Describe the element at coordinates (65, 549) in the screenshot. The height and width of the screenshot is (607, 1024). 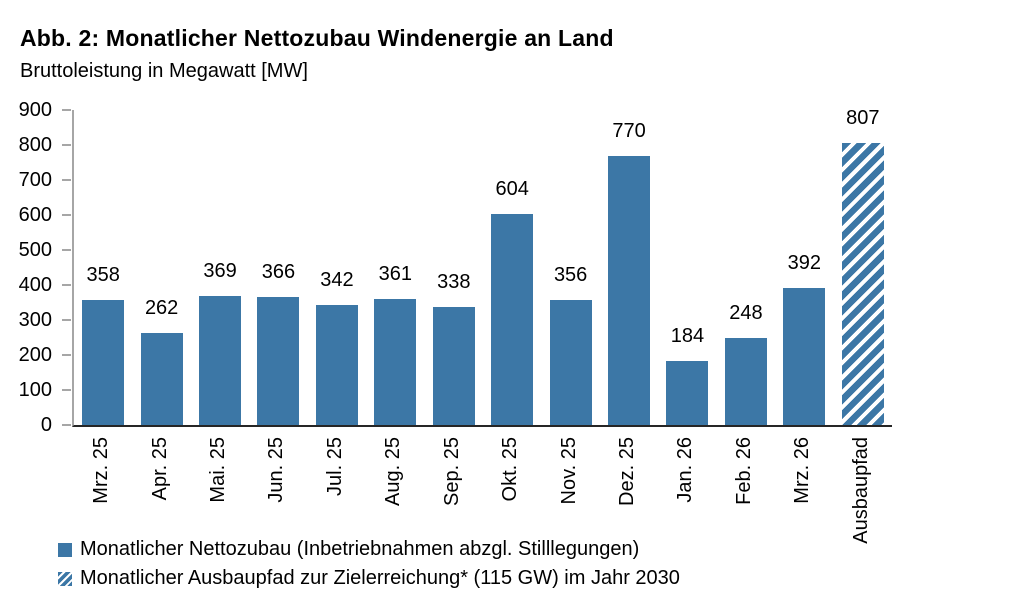
I see `legend-swatch-solid-icon` at that location.